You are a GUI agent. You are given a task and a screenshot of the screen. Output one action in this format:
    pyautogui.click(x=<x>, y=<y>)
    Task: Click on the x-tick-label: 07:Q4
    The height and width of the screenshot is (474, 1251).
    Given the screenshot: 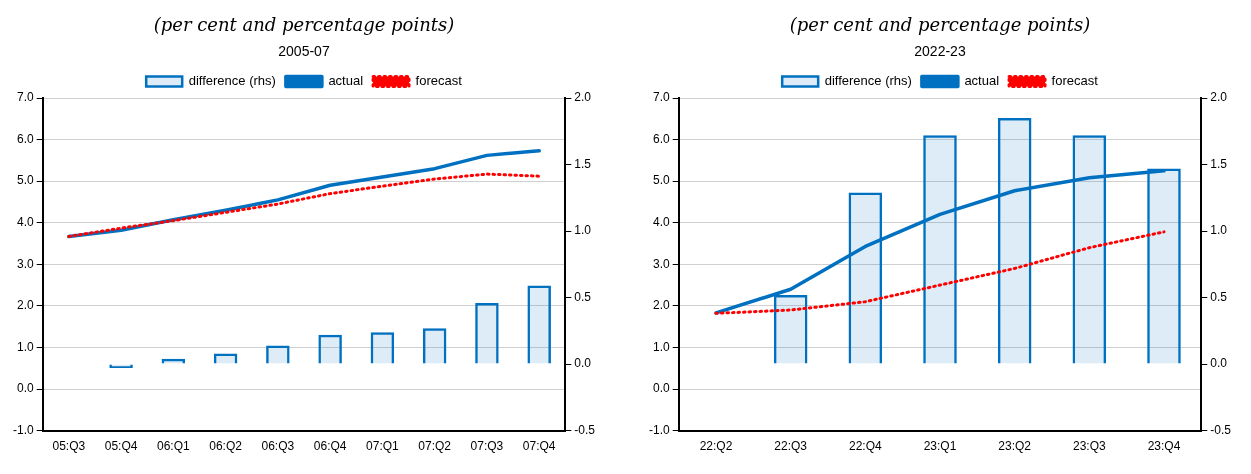 What is the action you would take?
    pyautogui.click(x=539, y=446)
    